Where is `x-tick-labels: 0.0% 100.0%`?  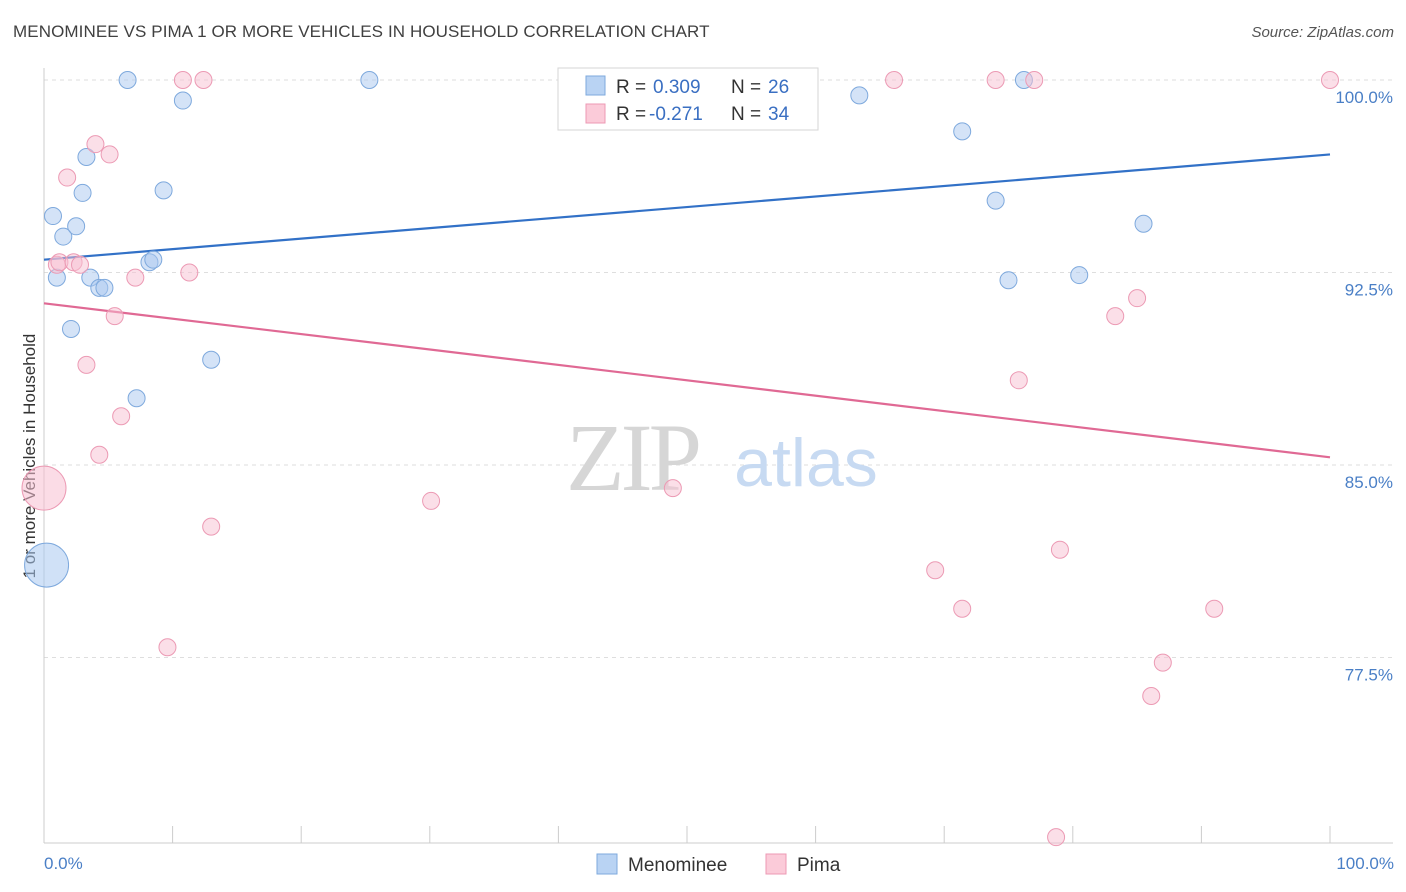 x-tick-labels: 0.0% 100.0% is located at coordinates (719, 863).